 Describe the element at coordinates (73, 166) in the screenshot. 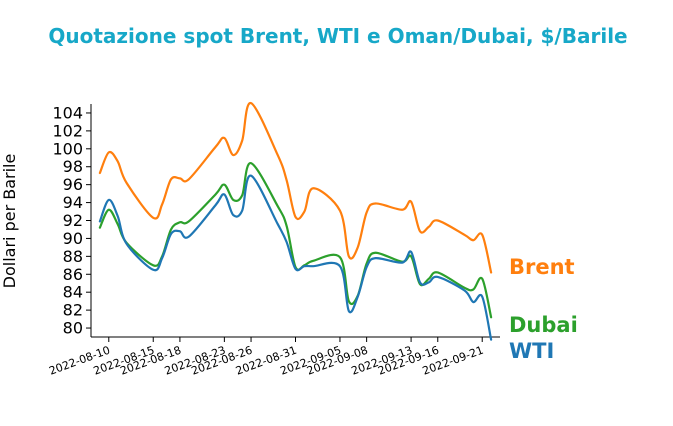

I see `y-tick-label: 98` at that location.